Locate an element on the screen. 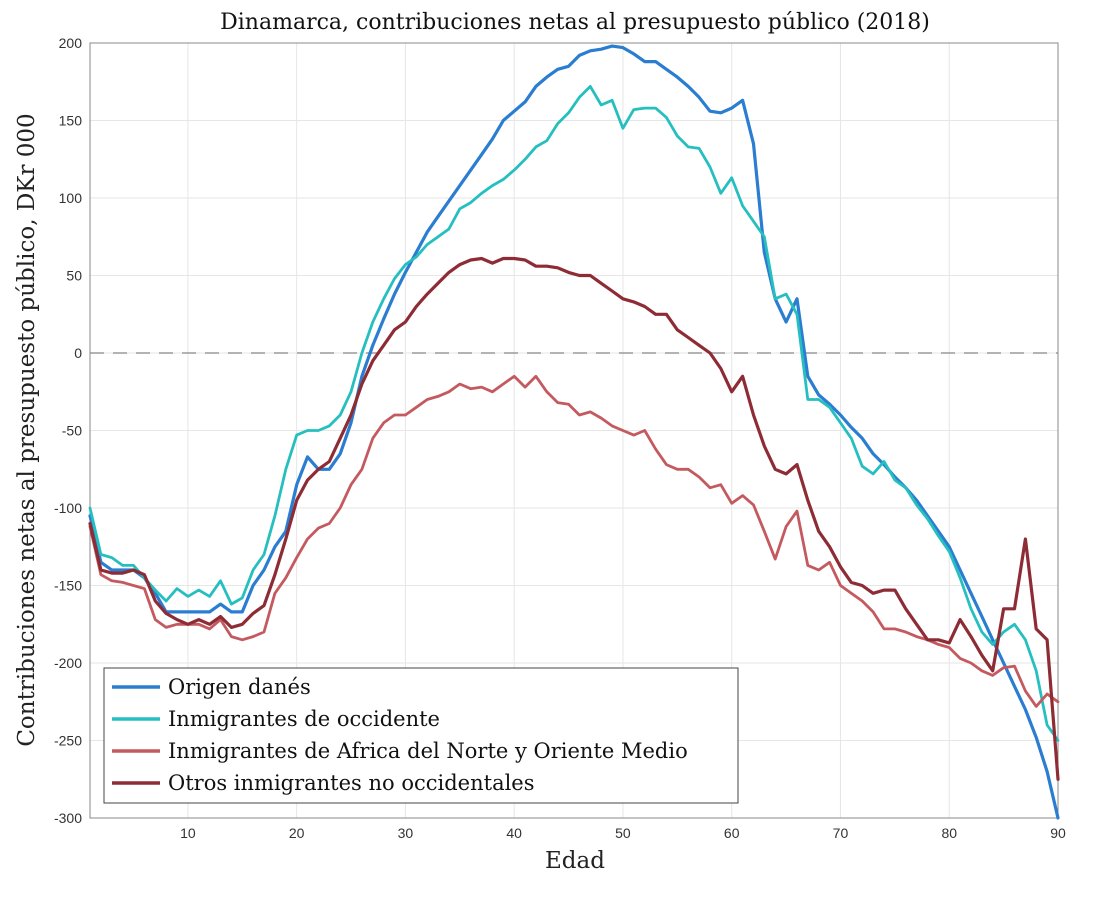  y-tick-label: -200 is located at coordinates (68, 663).